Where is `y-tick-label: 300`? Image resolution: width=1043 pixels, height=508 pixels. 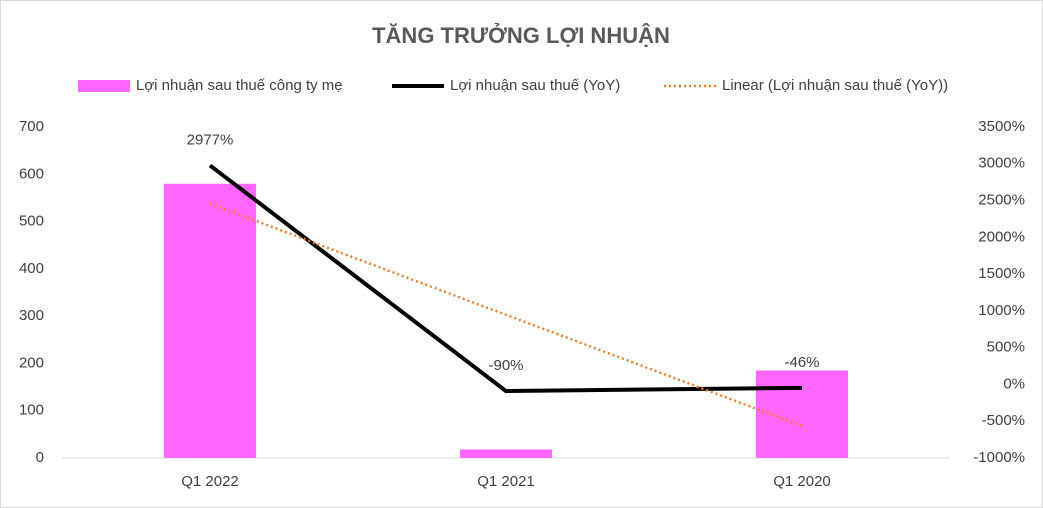
y-tick-label: 300 is located at coordinates (31, 315).